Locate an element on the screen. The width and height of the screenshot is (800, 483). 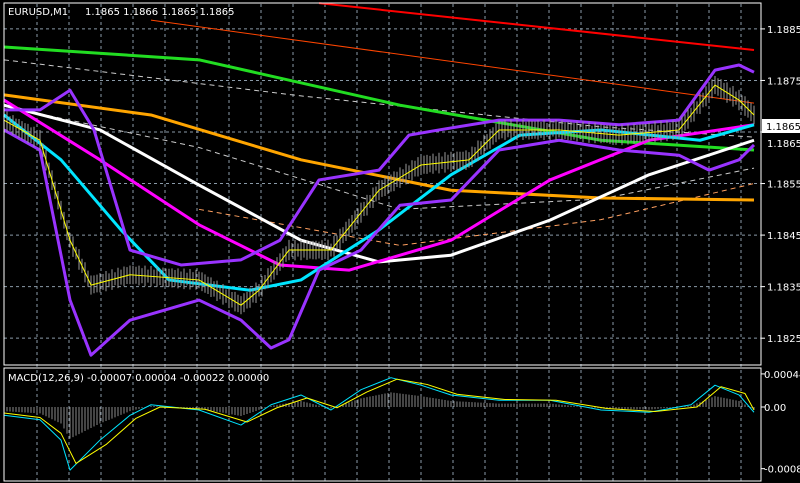
y-tick-label: 1.1825 is located at coordinates (783, 339).